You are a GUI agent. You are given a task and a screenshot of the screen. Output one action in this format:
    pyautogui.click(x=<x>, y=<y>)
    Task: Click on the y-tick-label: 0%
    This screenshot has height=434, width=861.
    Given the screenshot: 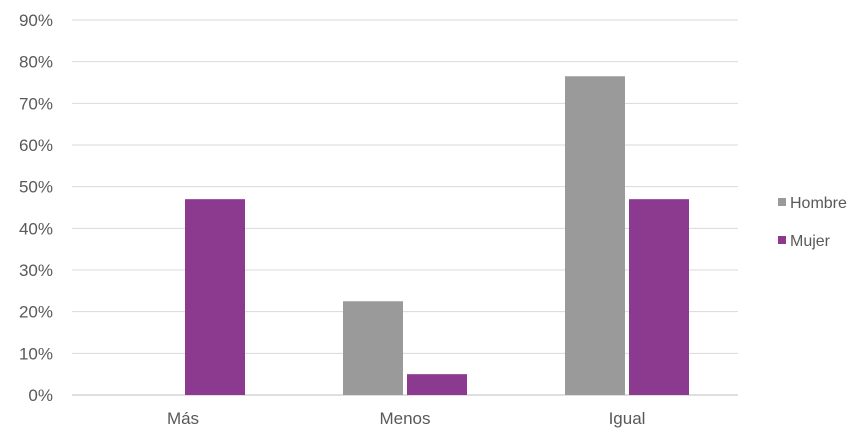 What is the action you would take?
    pyautogui.click(x=40, y=395)
    